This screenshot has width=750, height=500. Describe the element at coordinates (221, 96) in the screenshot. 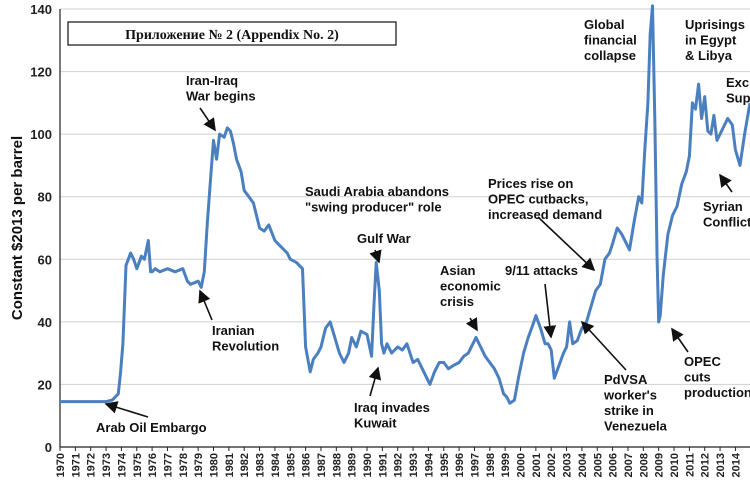

I see `annotation-line: War begins` at that location.